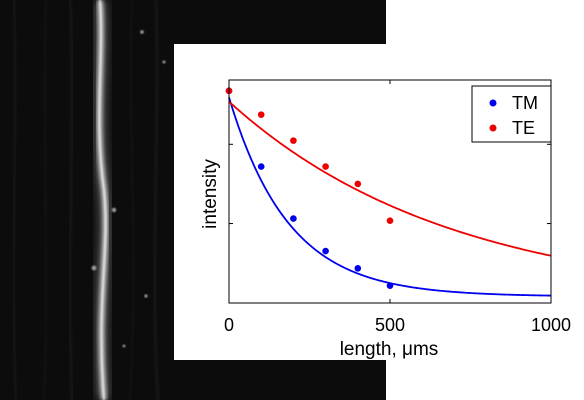  What do you see at coordinates (210, 194) in the screenshot?
I see `y-axis-label: intensity` at bounding box center [210, 194].